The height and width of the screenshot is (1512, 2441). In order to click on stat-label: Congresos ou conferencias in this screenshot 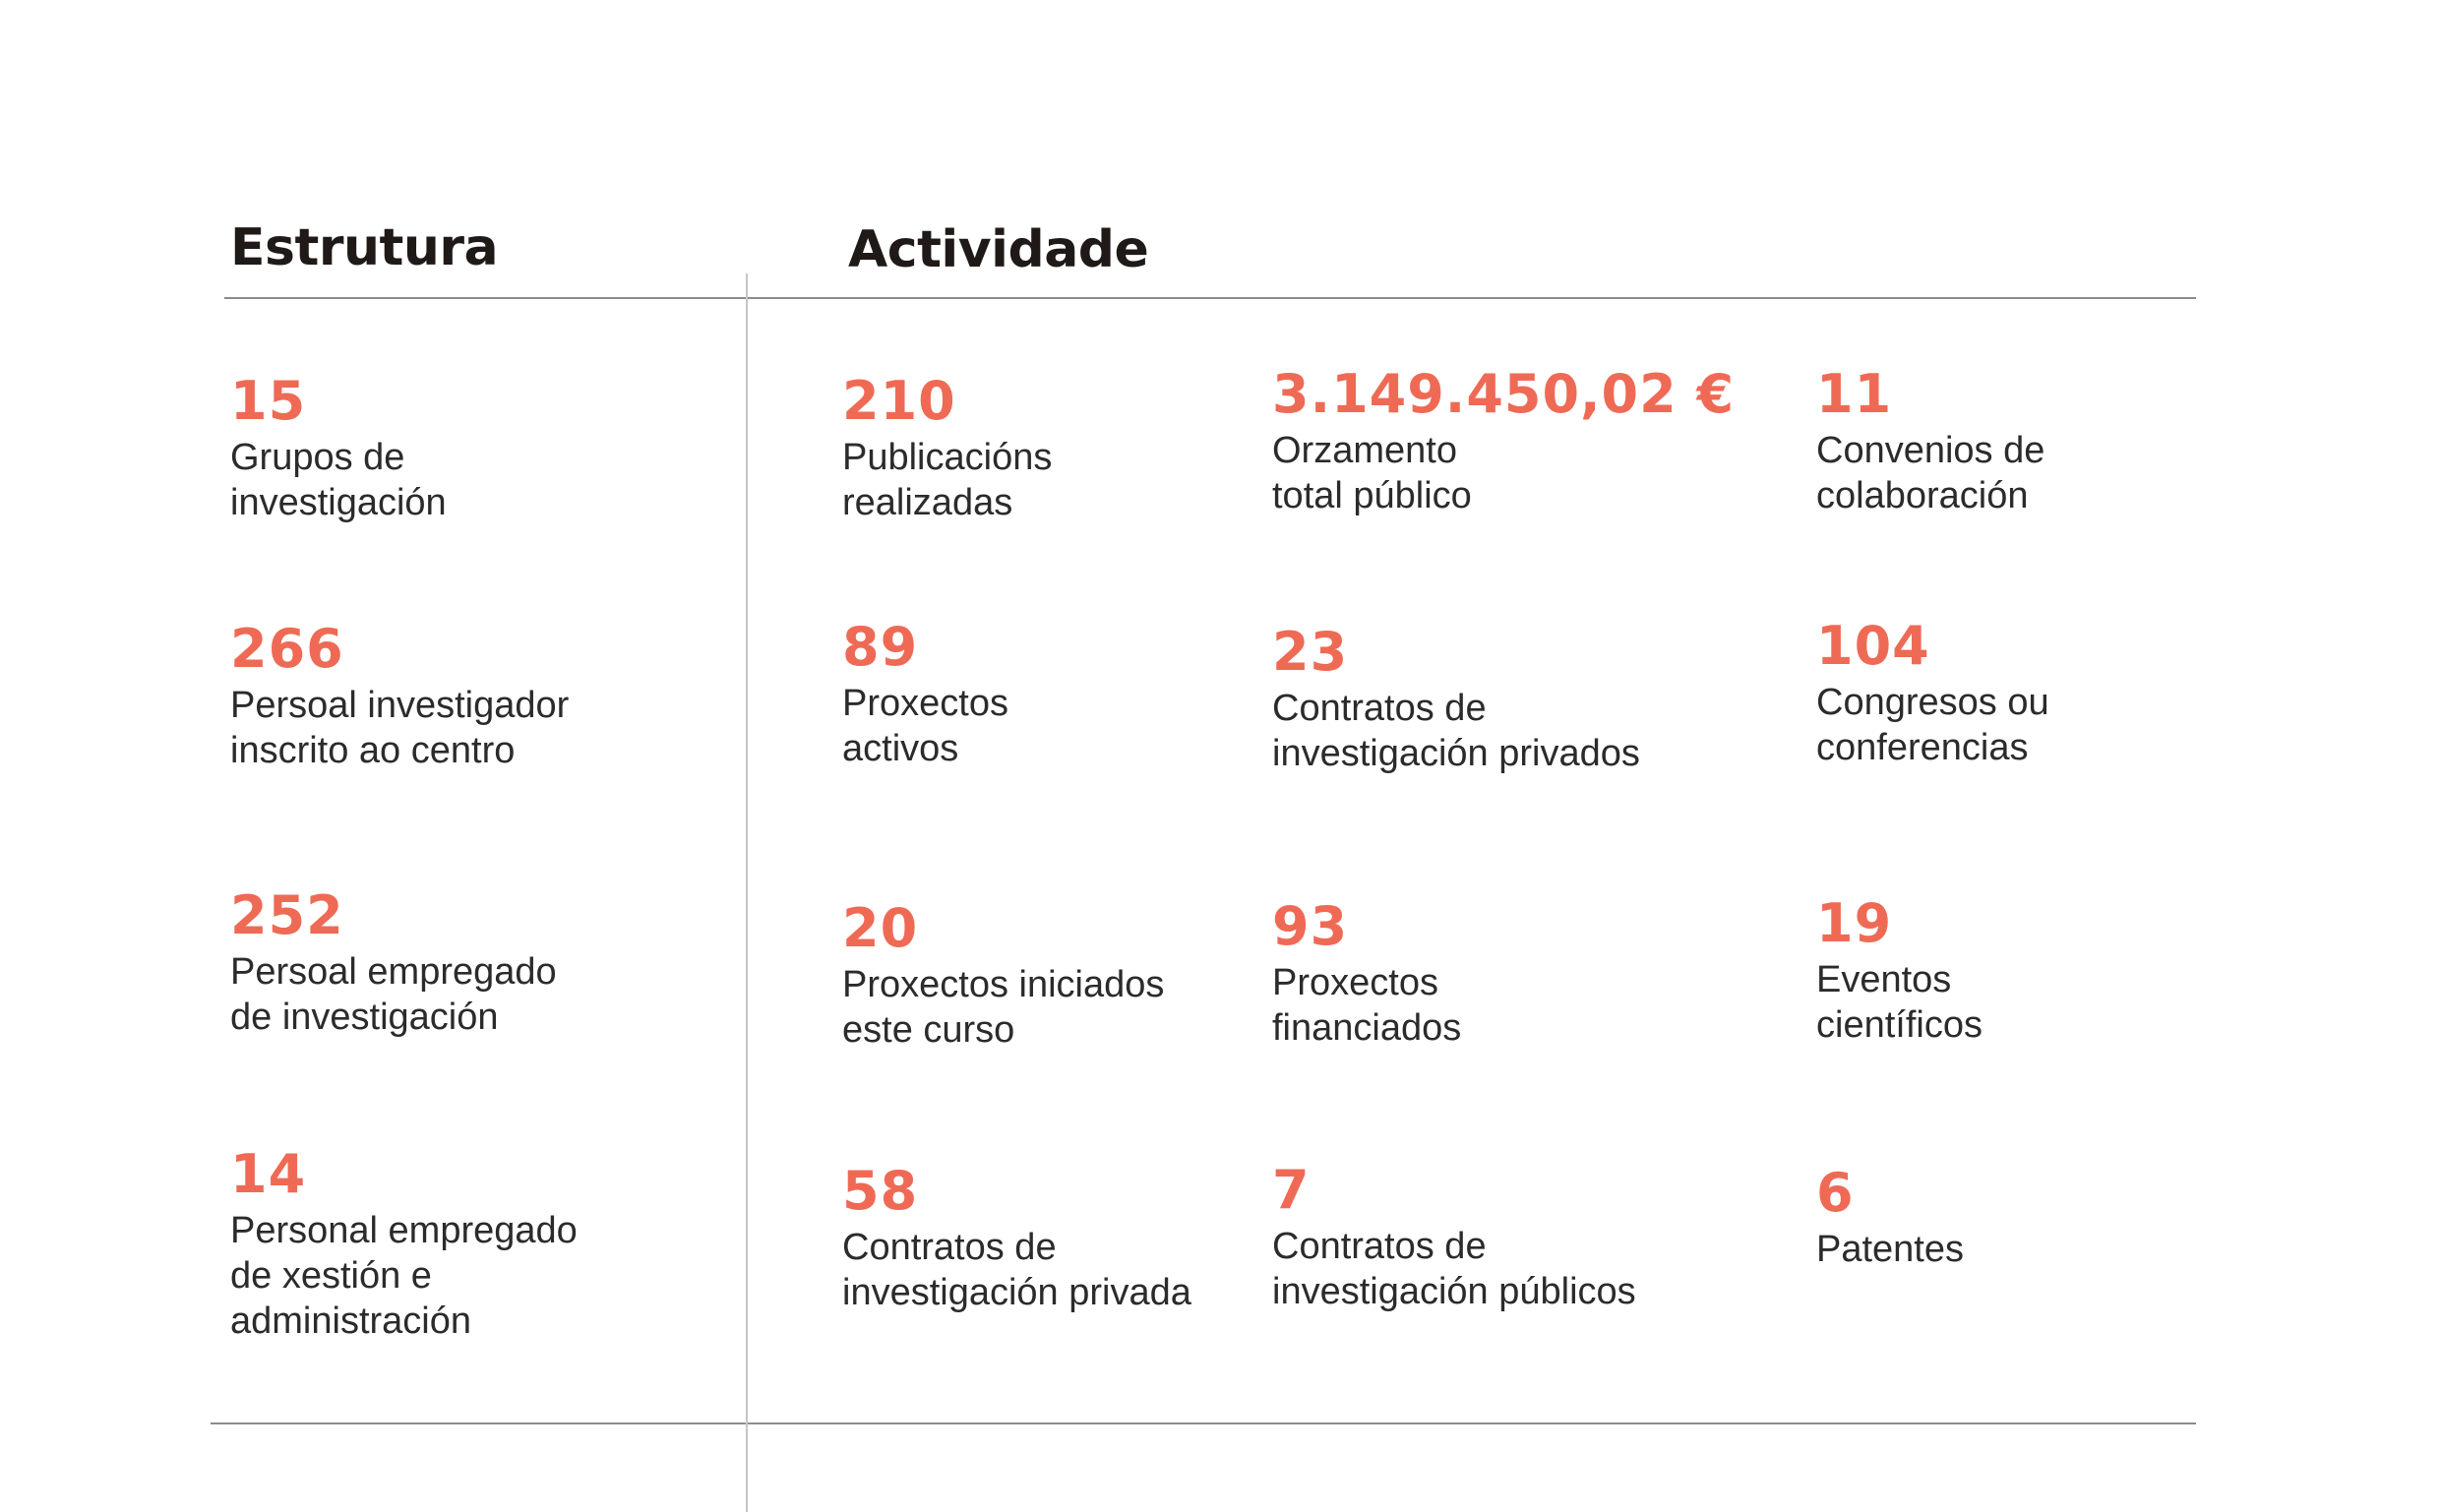, I will do `click(1932, 725)`.